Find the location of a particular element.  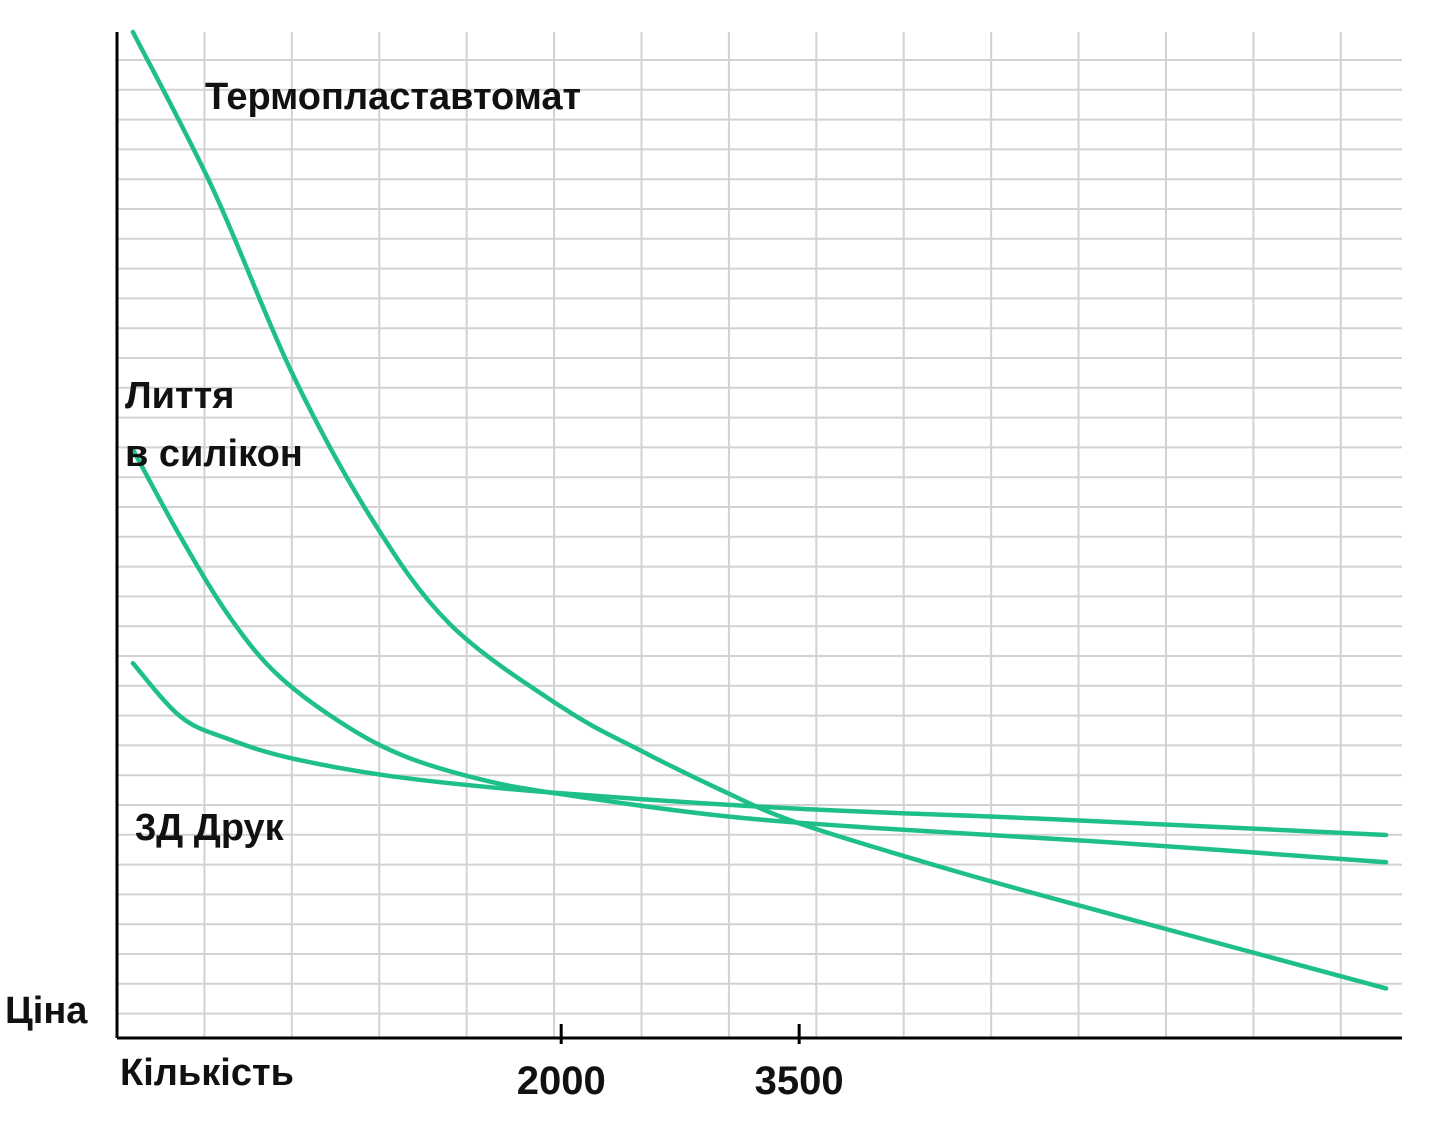

y-axis-label: Ціна is located at coordinates (46, 1011).